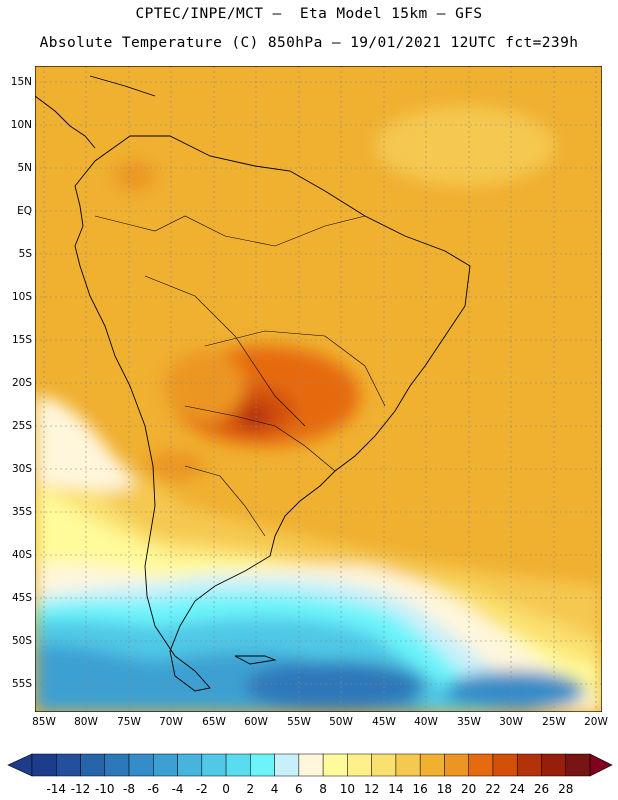 The width and height of the screenshot is (618, 800). Describe the element at coordinates (24, 168) in the screenshot. I see `lat-label: 5N` at that location.